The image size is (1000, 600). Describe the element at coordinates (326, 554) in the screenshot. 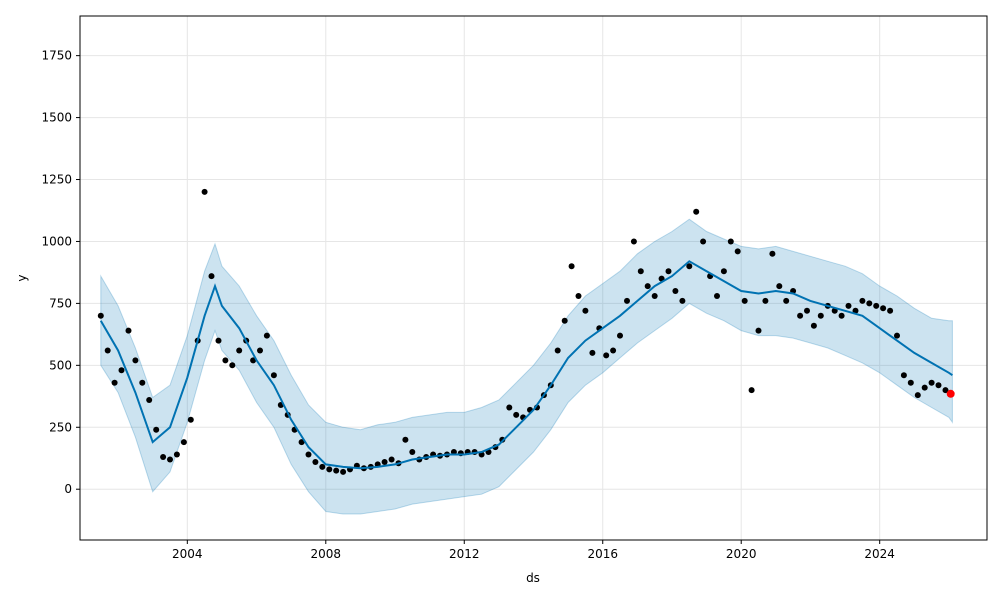

I see `x-tick-label: 2008` at that location.